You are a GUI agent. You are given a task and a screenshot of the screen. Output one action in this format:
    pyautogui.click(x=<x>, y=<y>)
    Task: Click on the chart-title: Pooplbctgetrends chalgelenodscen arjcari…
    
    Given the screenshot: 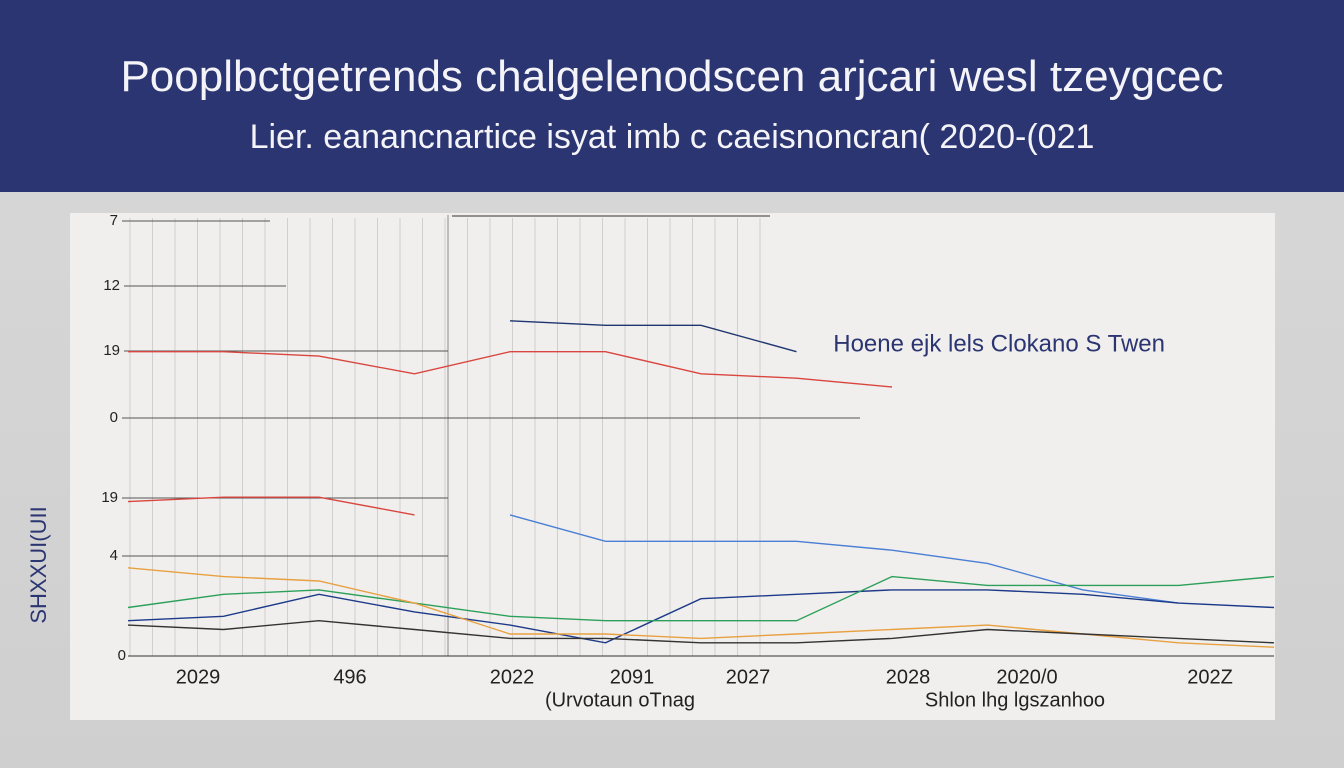 What is the action you would take?
    pyautogui.click(x=672, y=76)
    